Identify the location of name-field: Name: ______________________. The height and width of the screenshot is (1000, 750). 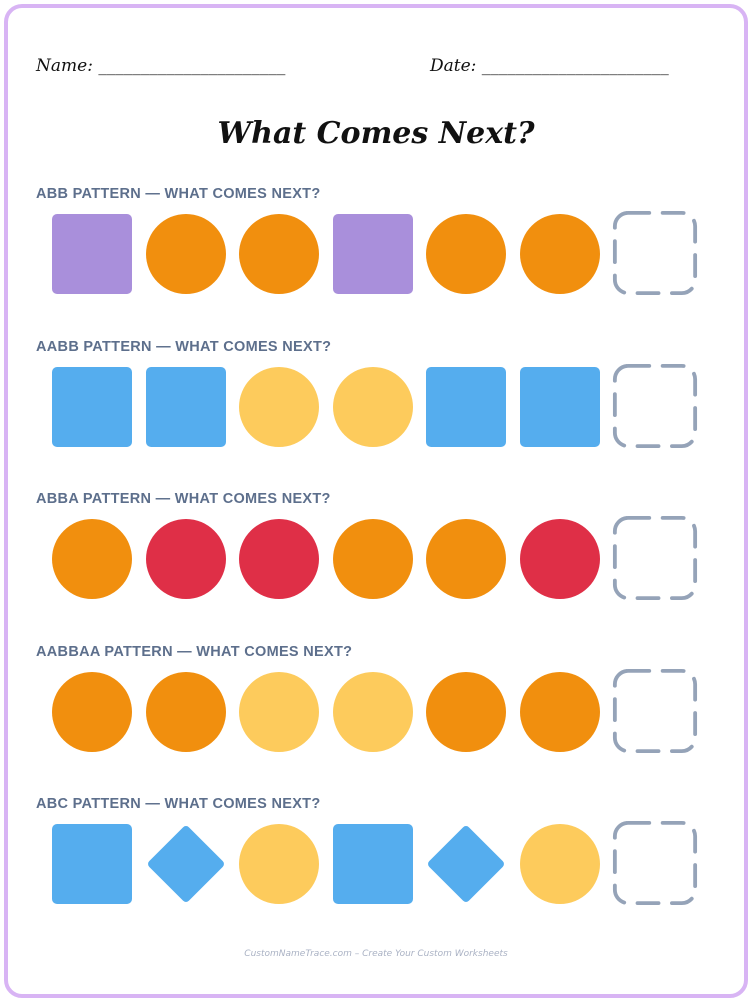
(161, 66).